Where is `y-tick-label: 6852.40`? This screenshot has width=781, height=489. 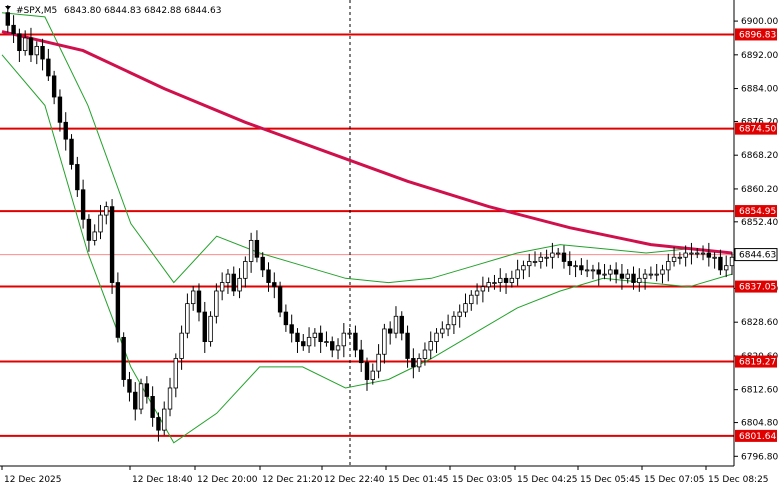
y-tick-label: 6852.40 is located at coordinates (759, 223).